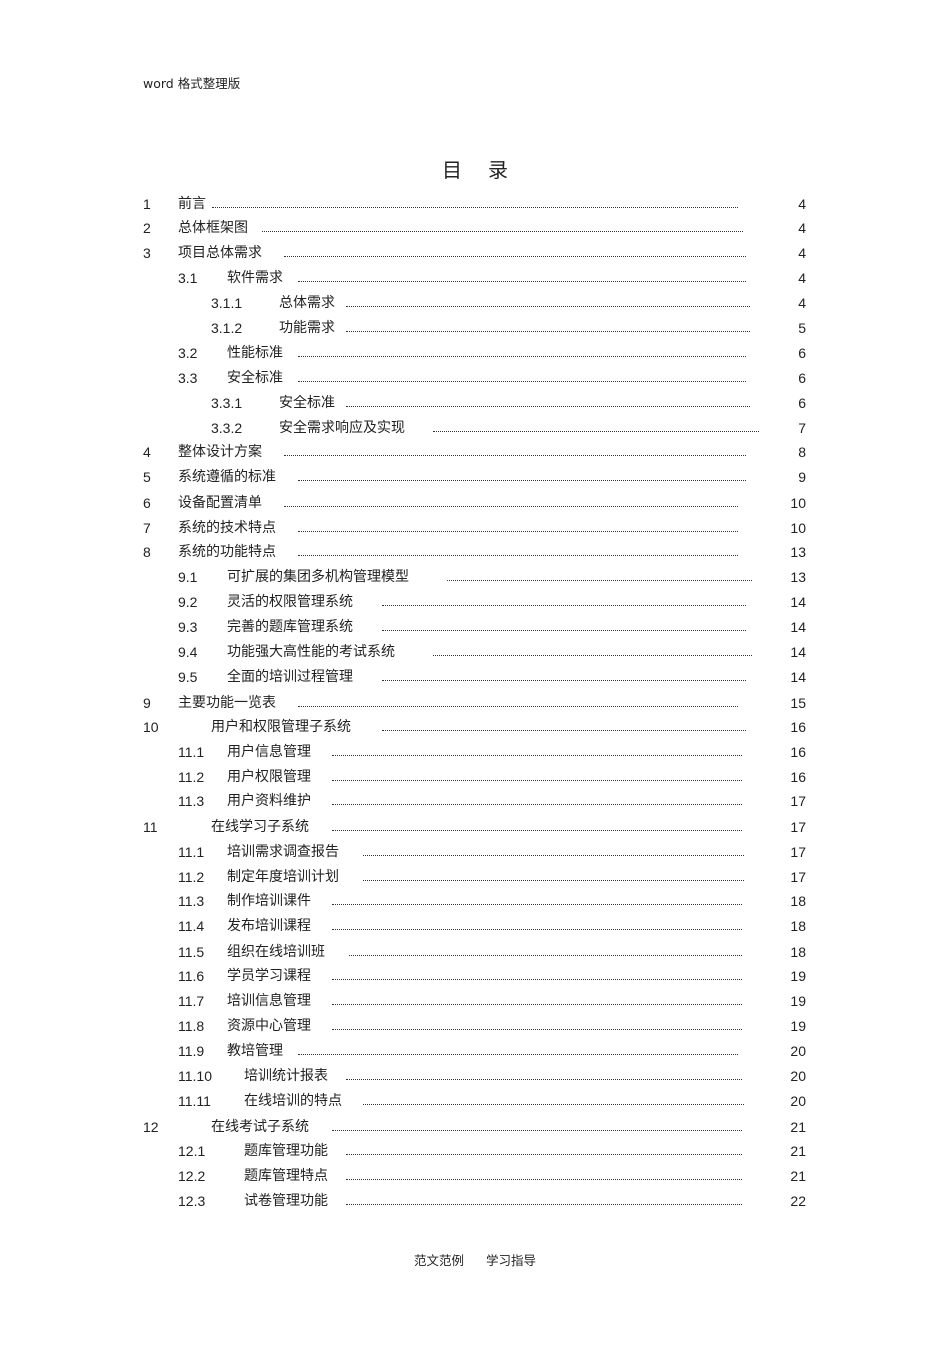  What do you see at coordinates (475, 1176) in the screenshot?
I see `toc-entry: 12.2 题库管理特点 21` at bounding box center [475, 1176].